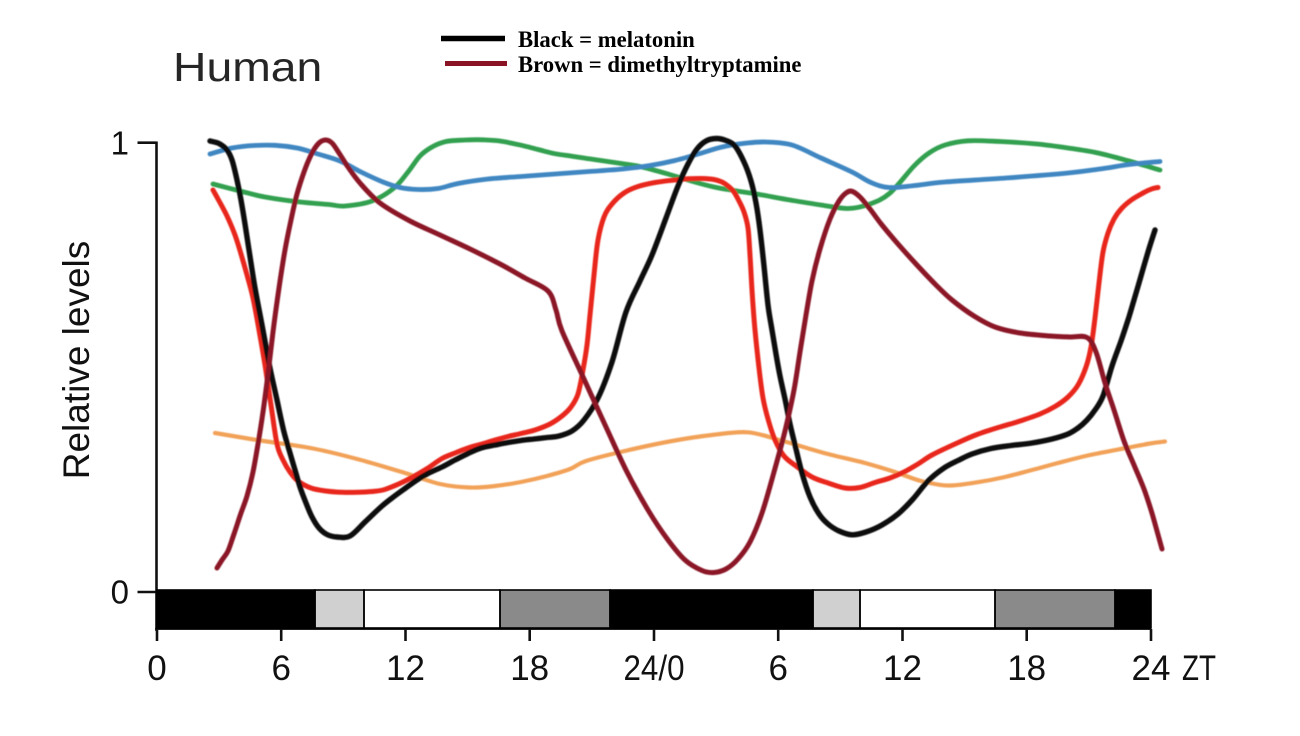 The height and width of the screenshot is (736, 1300). I want to click on svg-text: 1, so click(120, 143).